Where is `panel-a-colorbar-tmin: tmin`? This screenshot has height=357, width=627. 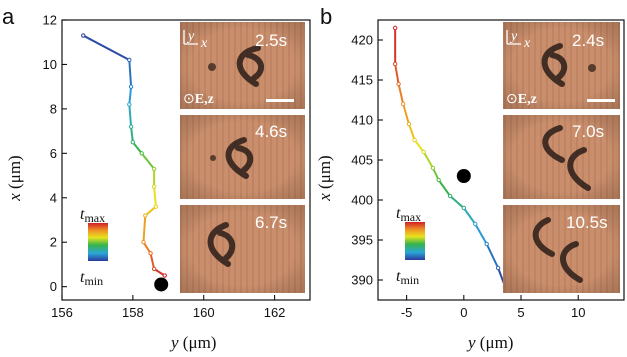 panel-a-colorbar-tmin: tmin is located at coordinates (91, 278).